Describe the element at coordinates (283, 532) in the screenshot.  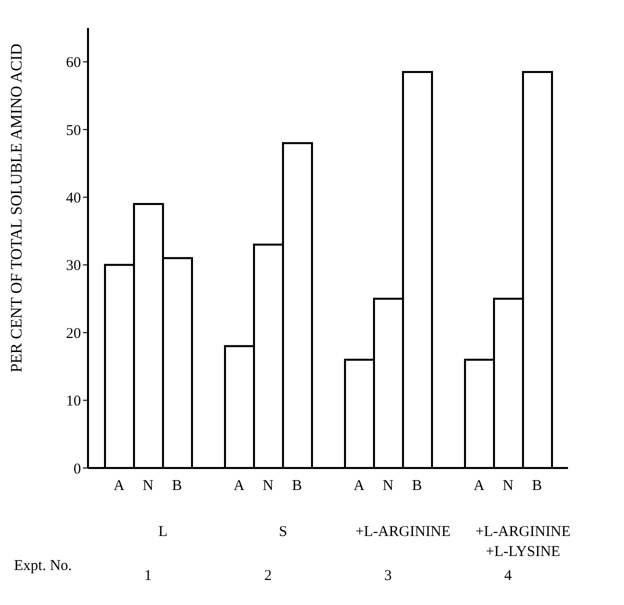
I see `x-tick-label: S` at that location.